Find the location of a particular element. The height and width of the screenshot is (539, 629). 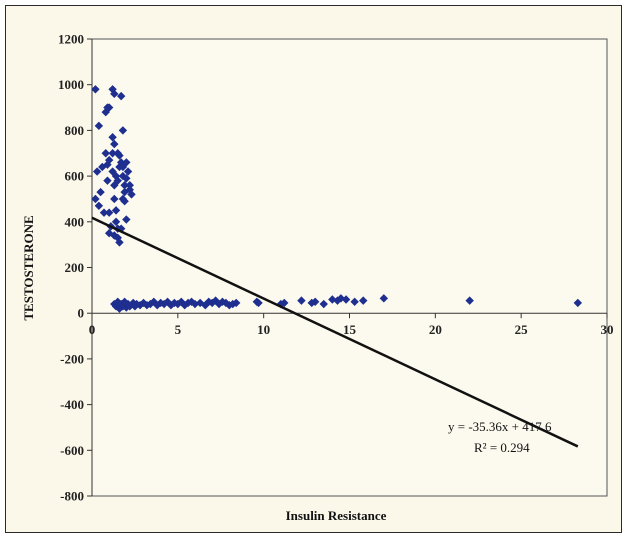

trendline-r2: R² = 0.294 is located at coordinates (502, 447).